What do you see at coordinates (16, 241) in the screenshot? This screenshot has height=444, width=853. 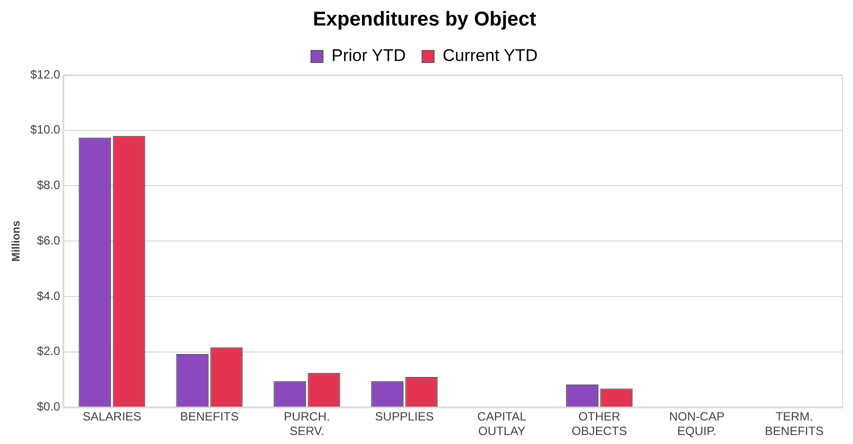 I see `y-axis-title: Millions` at bounding box center [16, 241].